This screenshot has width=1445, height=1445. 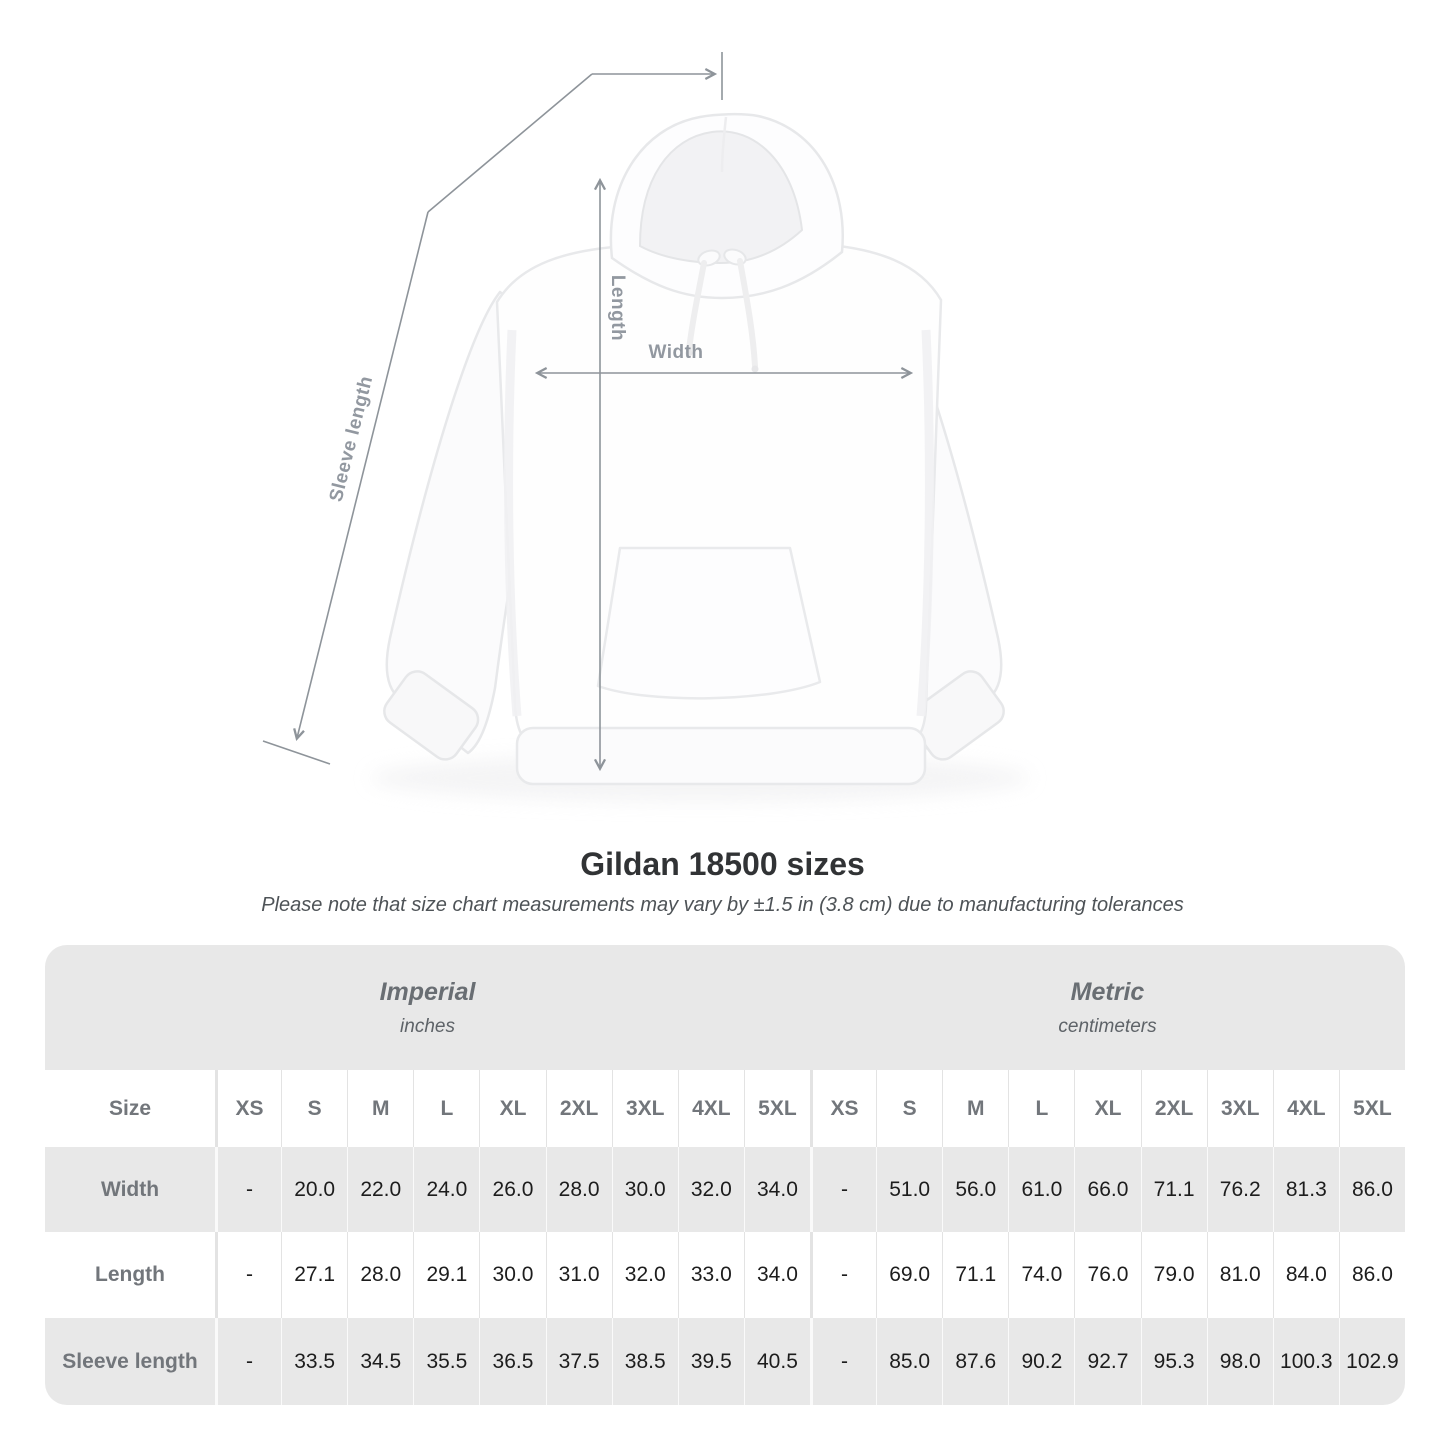 I want to click on value-cell-metric: 51.0, so click(x=909, y=1189).